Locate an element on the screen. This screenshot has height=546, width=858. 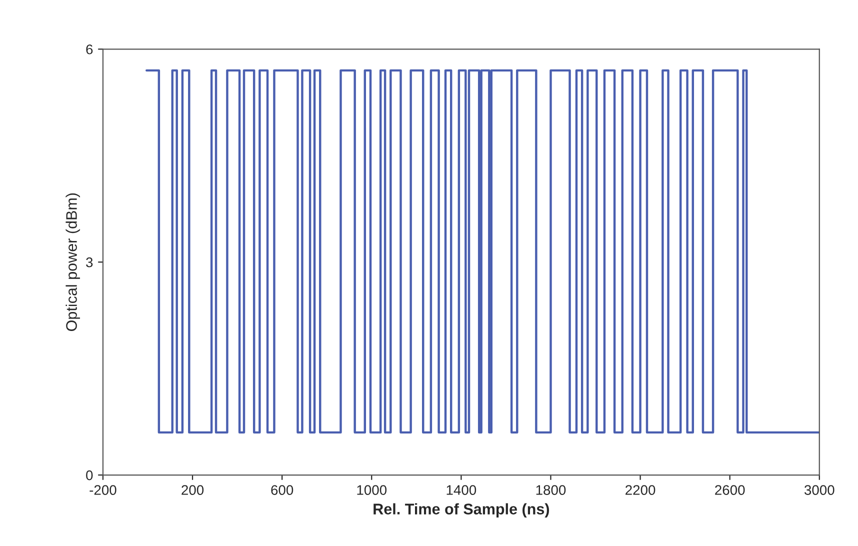
x-tick-label: 2600 is located at coordinates (730, 490).